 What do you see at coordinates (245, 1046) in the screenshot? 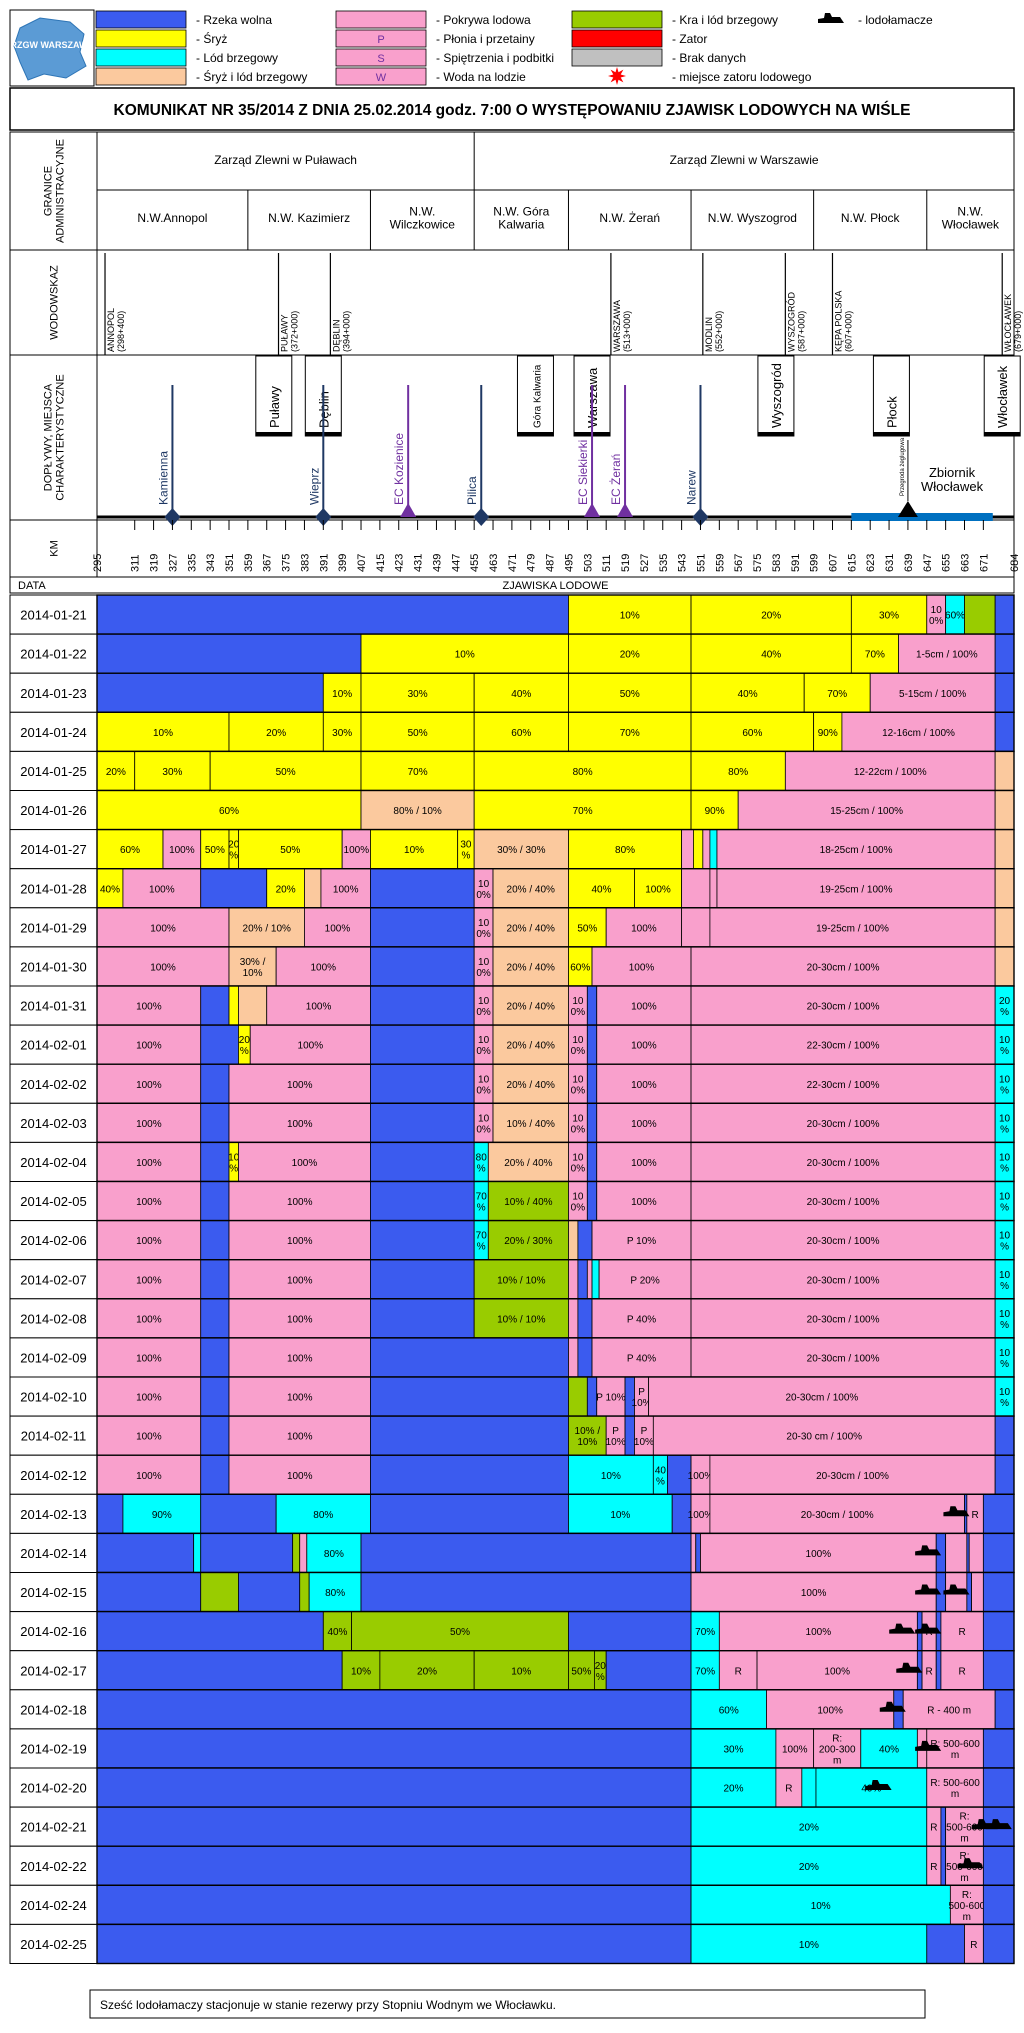
I see `segment-label: 20%` at bounding box center [245, 1046].